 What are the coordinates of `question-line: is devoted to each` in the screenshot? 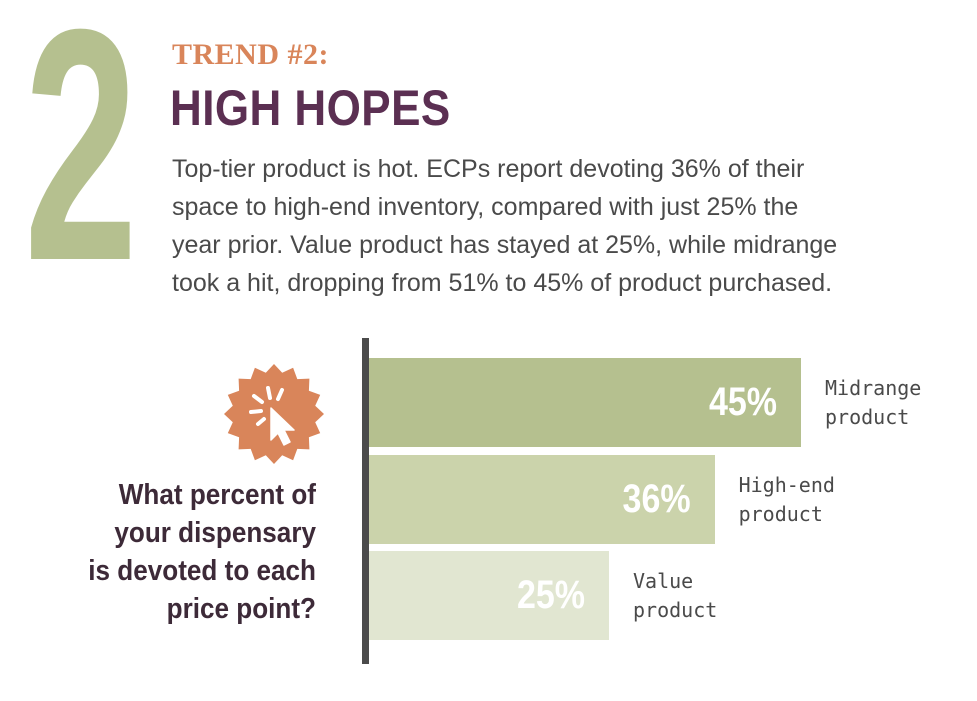 It's located at (202, 571).